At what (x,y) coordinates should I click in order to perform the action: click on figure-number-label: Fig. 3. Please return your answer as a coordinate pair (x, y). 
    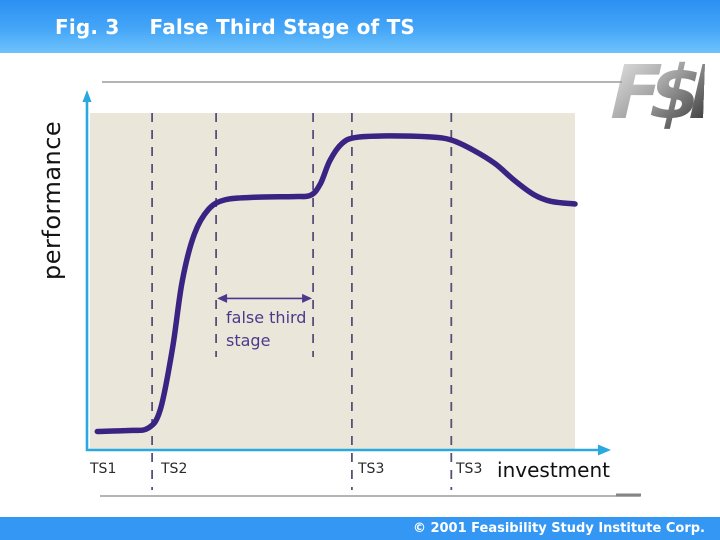
    Looking at the image, I should click on (87, 26).